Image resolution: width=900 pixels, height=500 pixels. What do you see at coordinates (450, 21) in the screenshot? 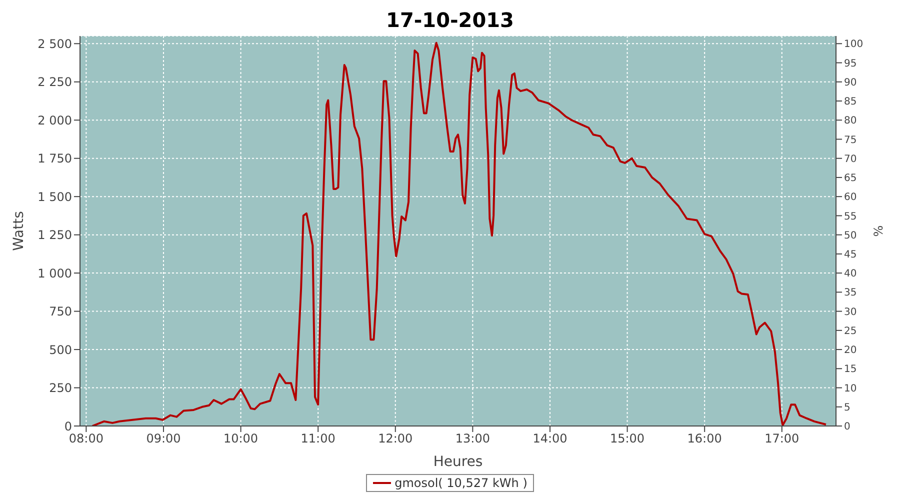
I see `chart-title: 17-10-2013` at bounding box center [450, 21].